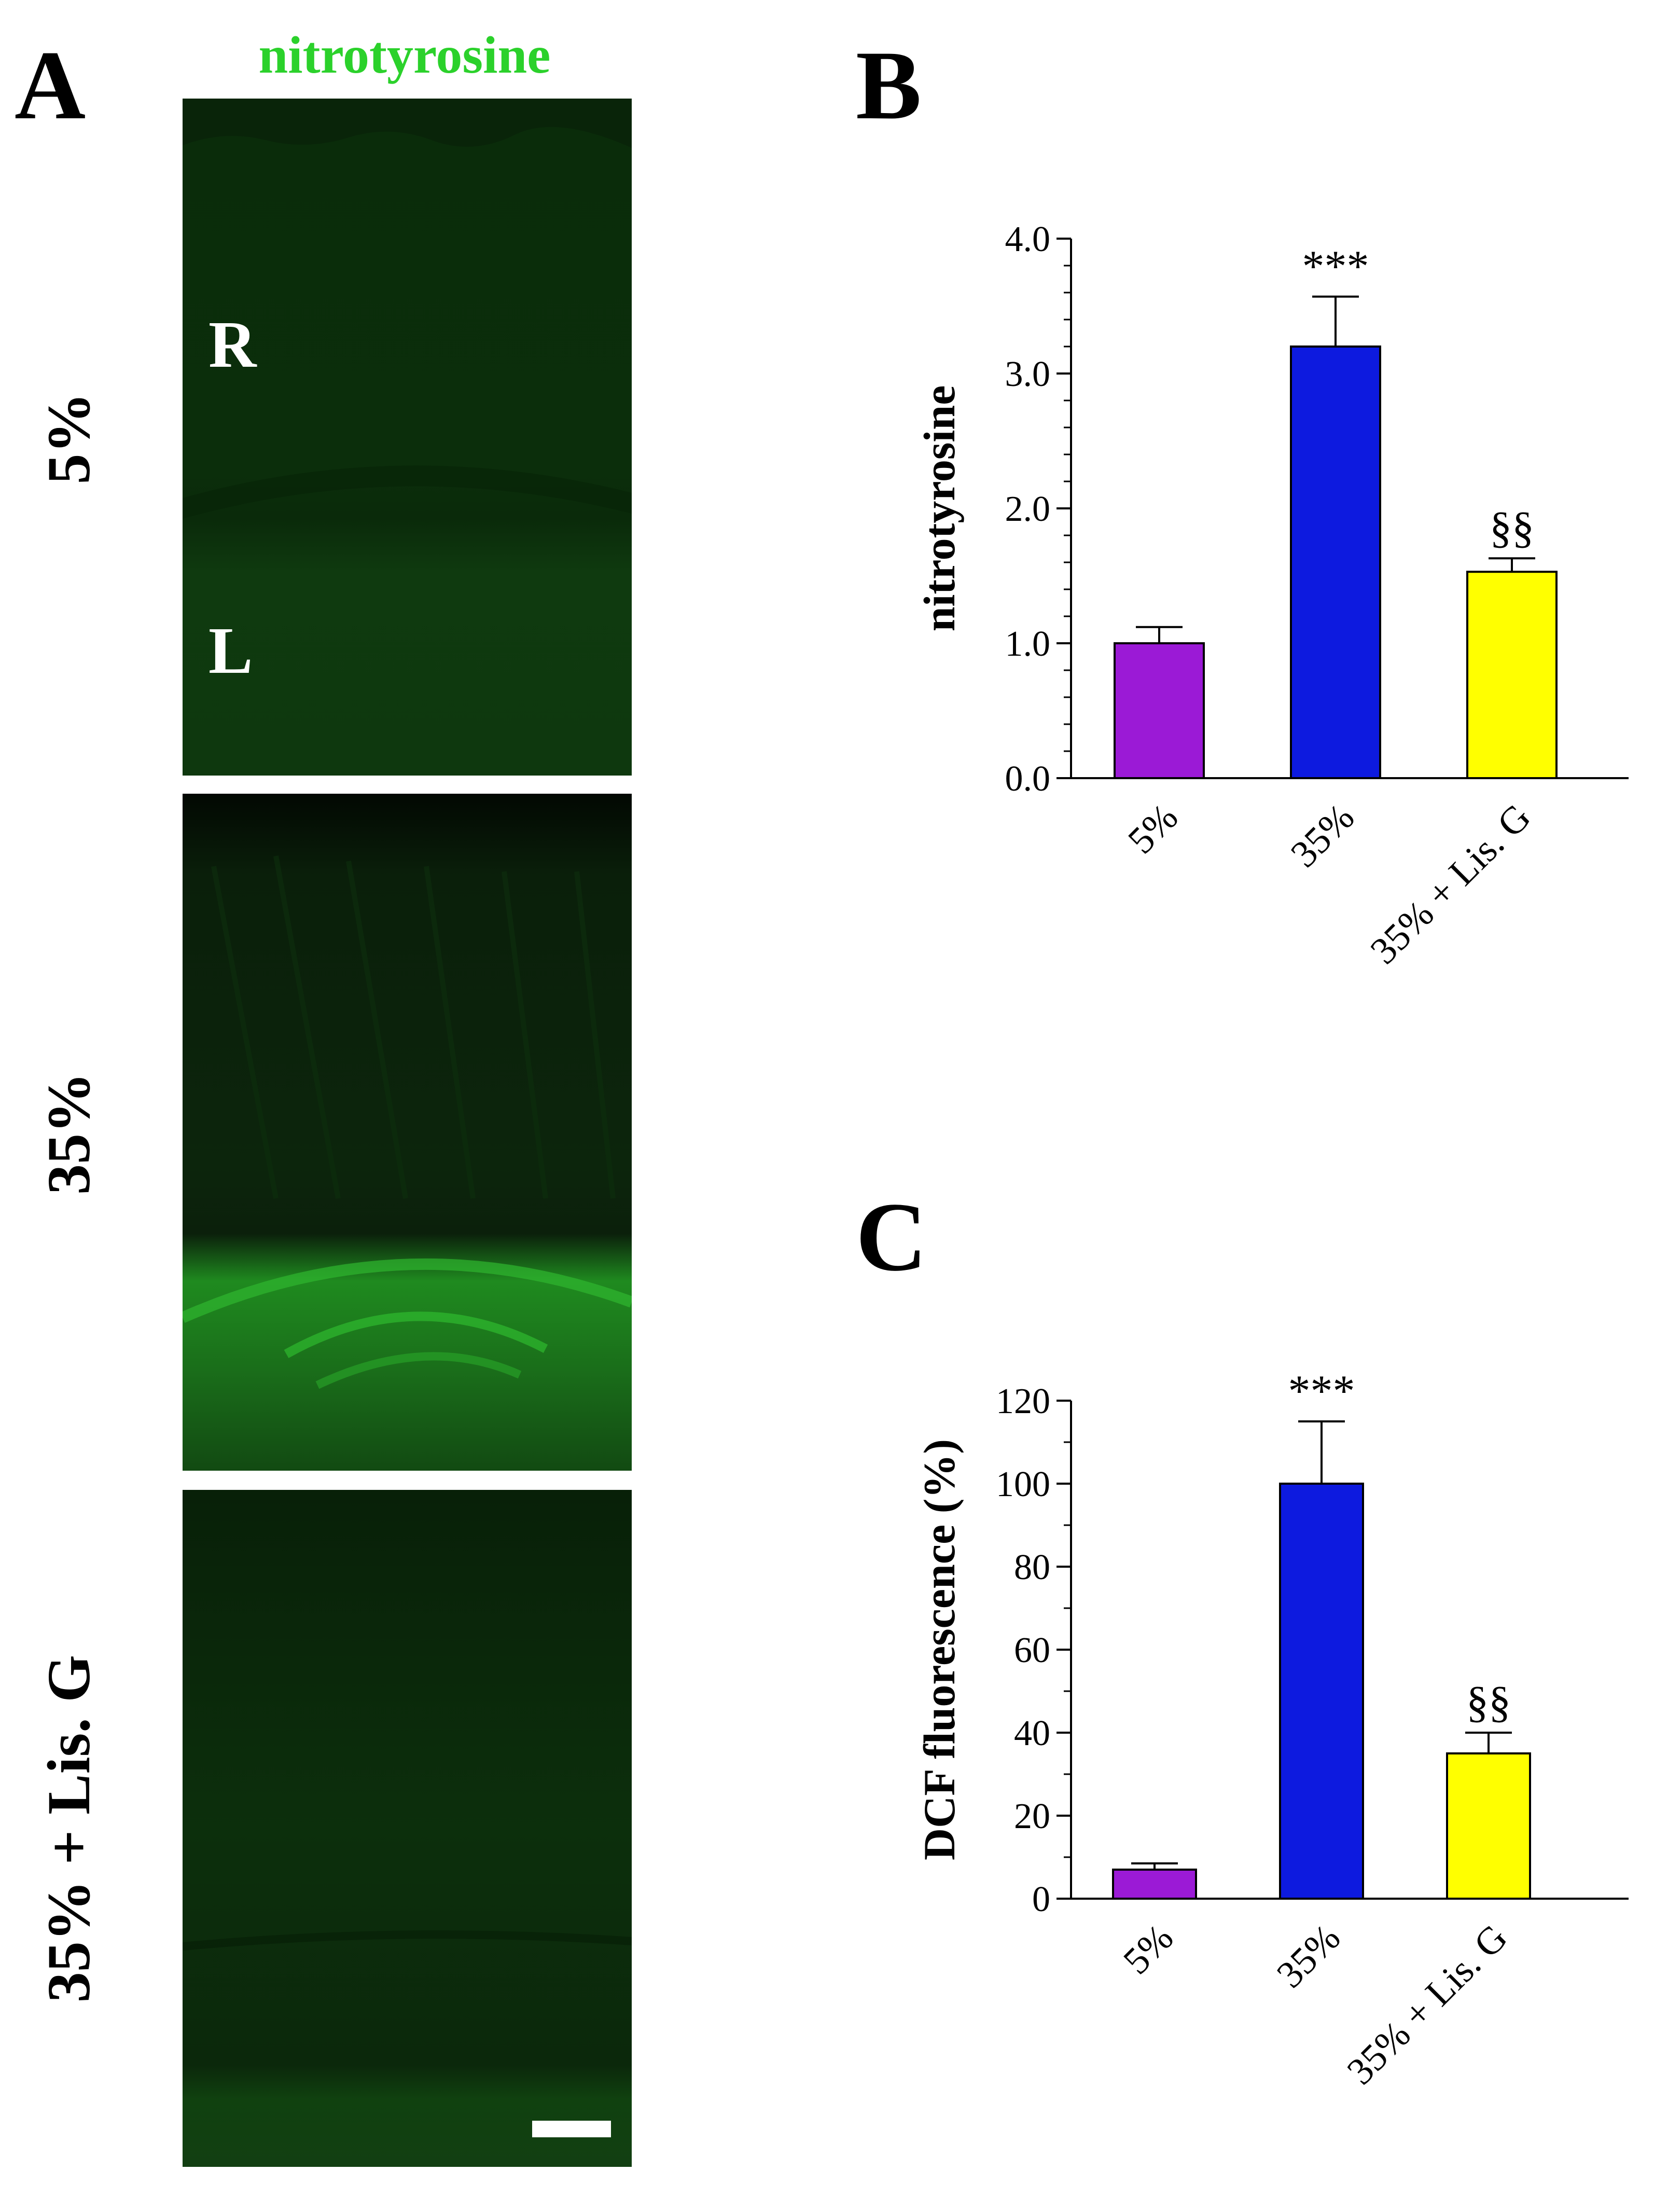 The height and width of the screenshot is (2212, 1668). Describe the element at coordinates (69, 438) in the screenshot. I see `row-label-5pct: 5%` at that location.